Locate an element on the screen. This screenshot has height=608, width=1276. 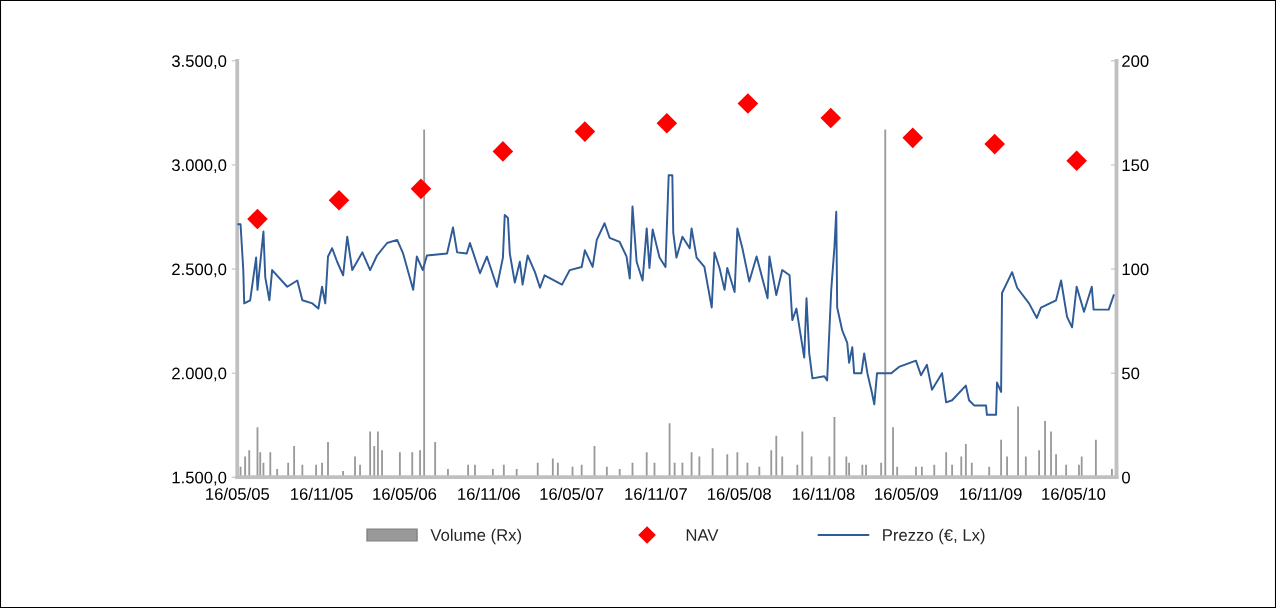
x-tick-label: 16/11/08 is located at coordinates (823, 493).